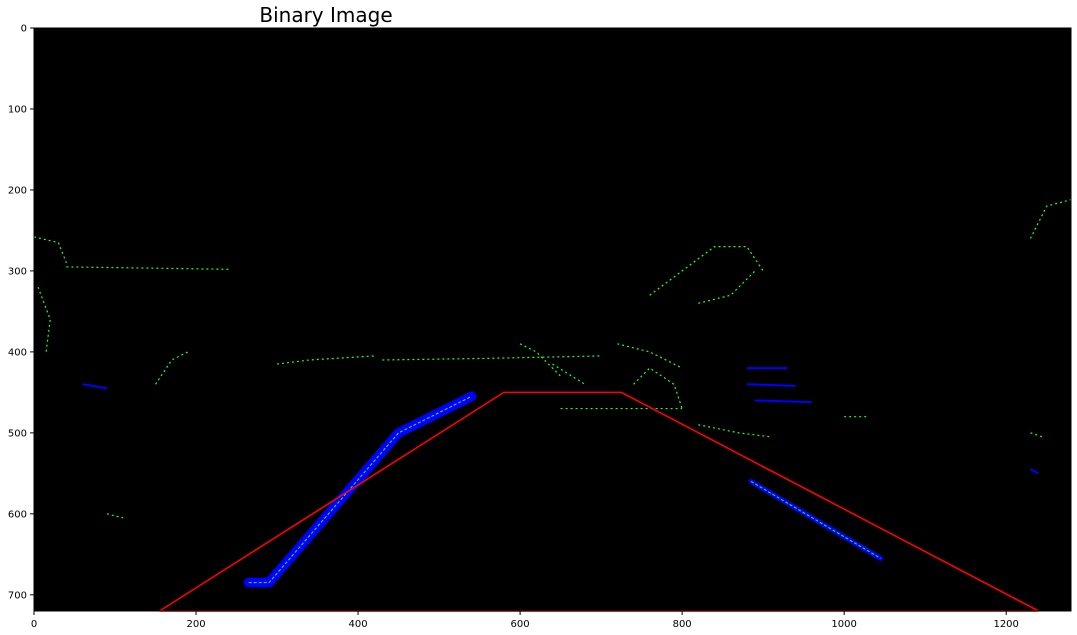  I want to click on x-tick-label: 1200, so click(1005, 624).